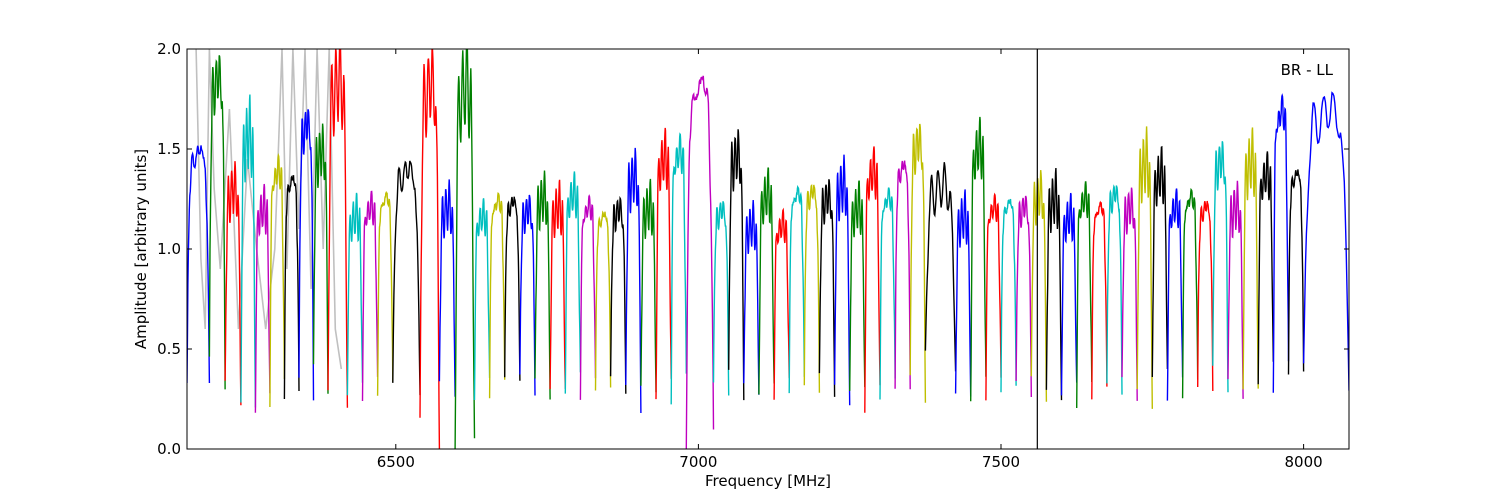 The image size is (1500, 500). Describe the element at coordinates (169, 249) in the screenshot. I see `y-tick-label: 1.0` at that location.